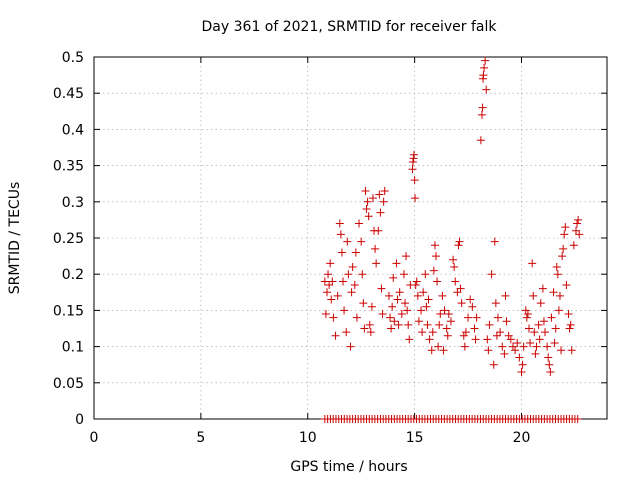 This screenshot has width=640, height=484. I want to click on y-tick-label: 0.2, so click(73, 275).